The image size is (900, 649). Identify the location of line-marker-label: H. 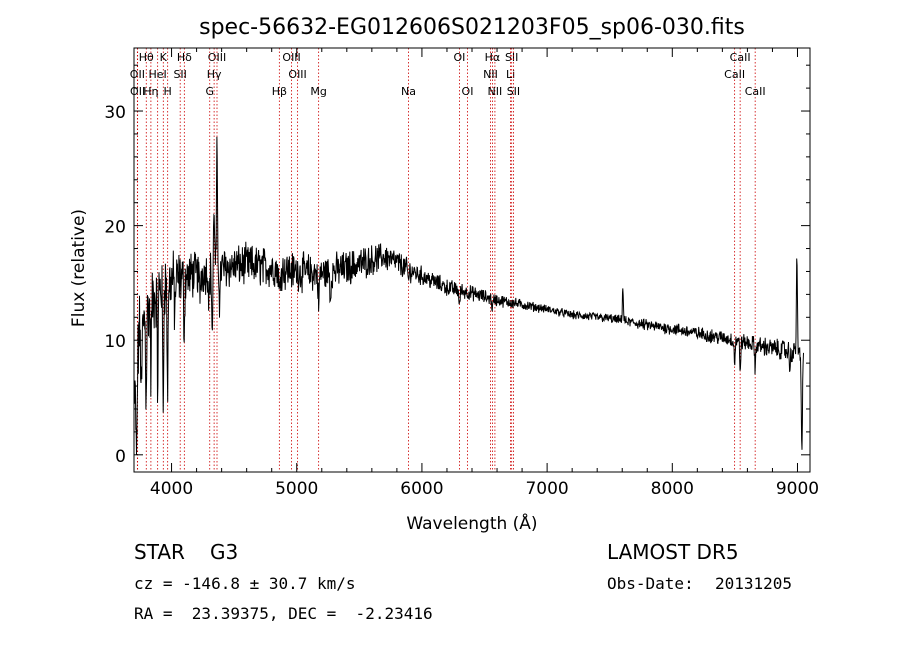
(168, 91).